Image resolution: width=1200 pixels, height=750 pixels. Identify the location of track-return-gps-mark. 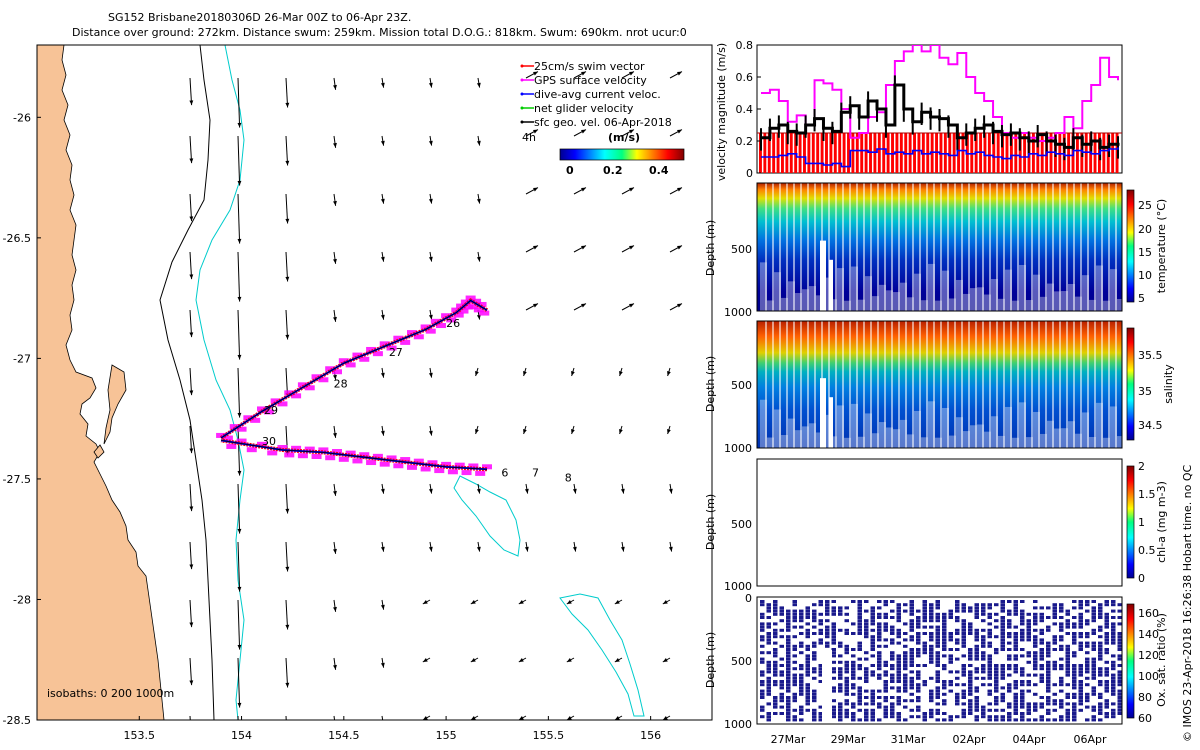
(398, 466).